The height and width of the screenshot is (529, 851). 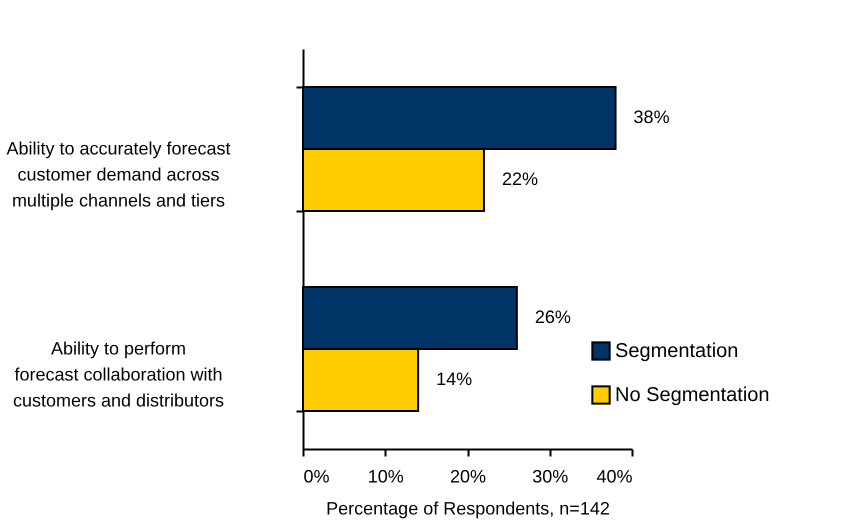 What do you see at coordinates (468, 476) in the screenshot?
I see `x-tick-label: 20%` at bounding box center [468, 476].